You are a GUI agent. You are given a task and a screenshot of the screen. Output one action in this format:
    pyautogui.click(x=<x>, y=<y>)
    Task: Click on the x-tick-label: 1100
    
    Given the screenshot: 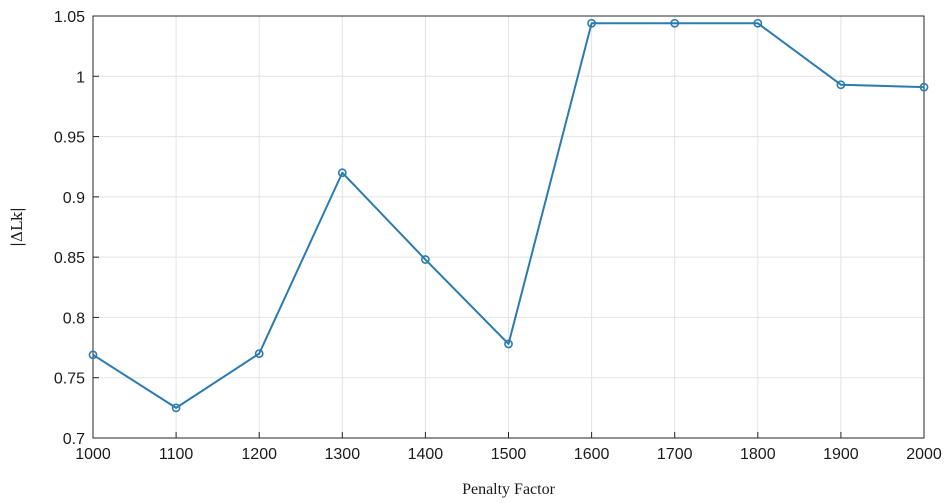 What is the action you would take?
    pyautogui.click(x=176, y=454)
    